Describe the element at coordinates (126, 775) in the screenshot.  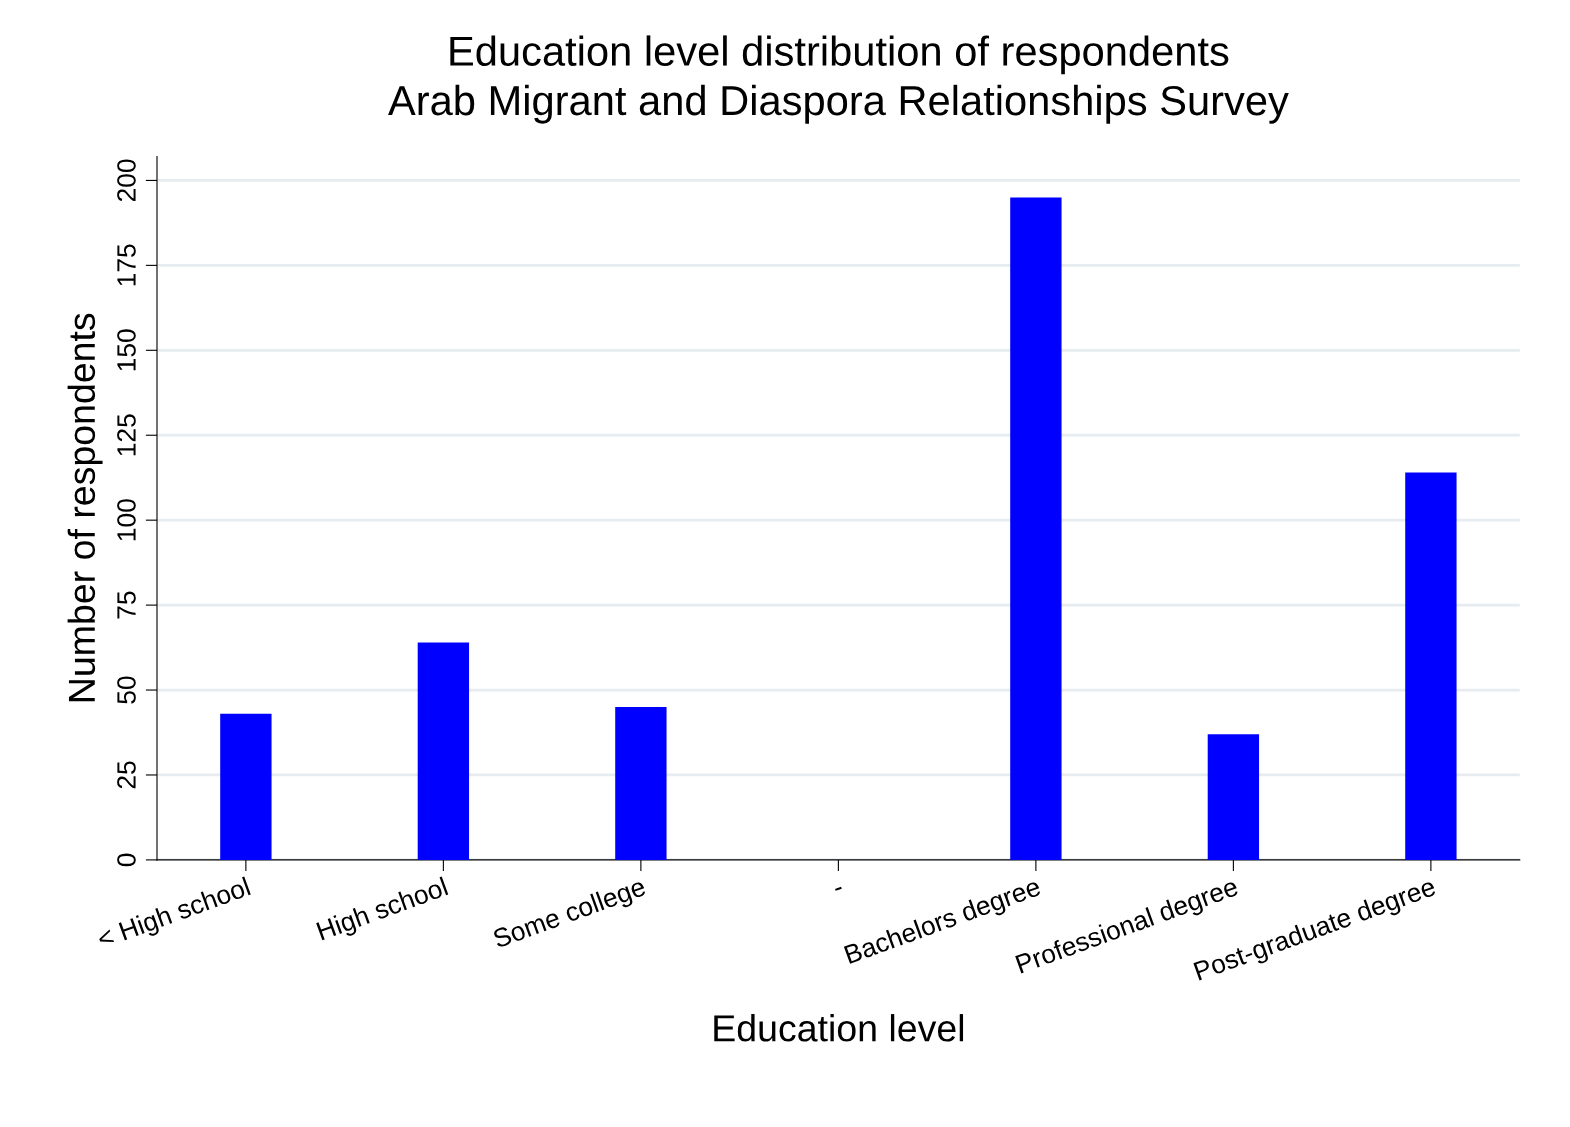
I see `y-tick-label: 25` at that location.